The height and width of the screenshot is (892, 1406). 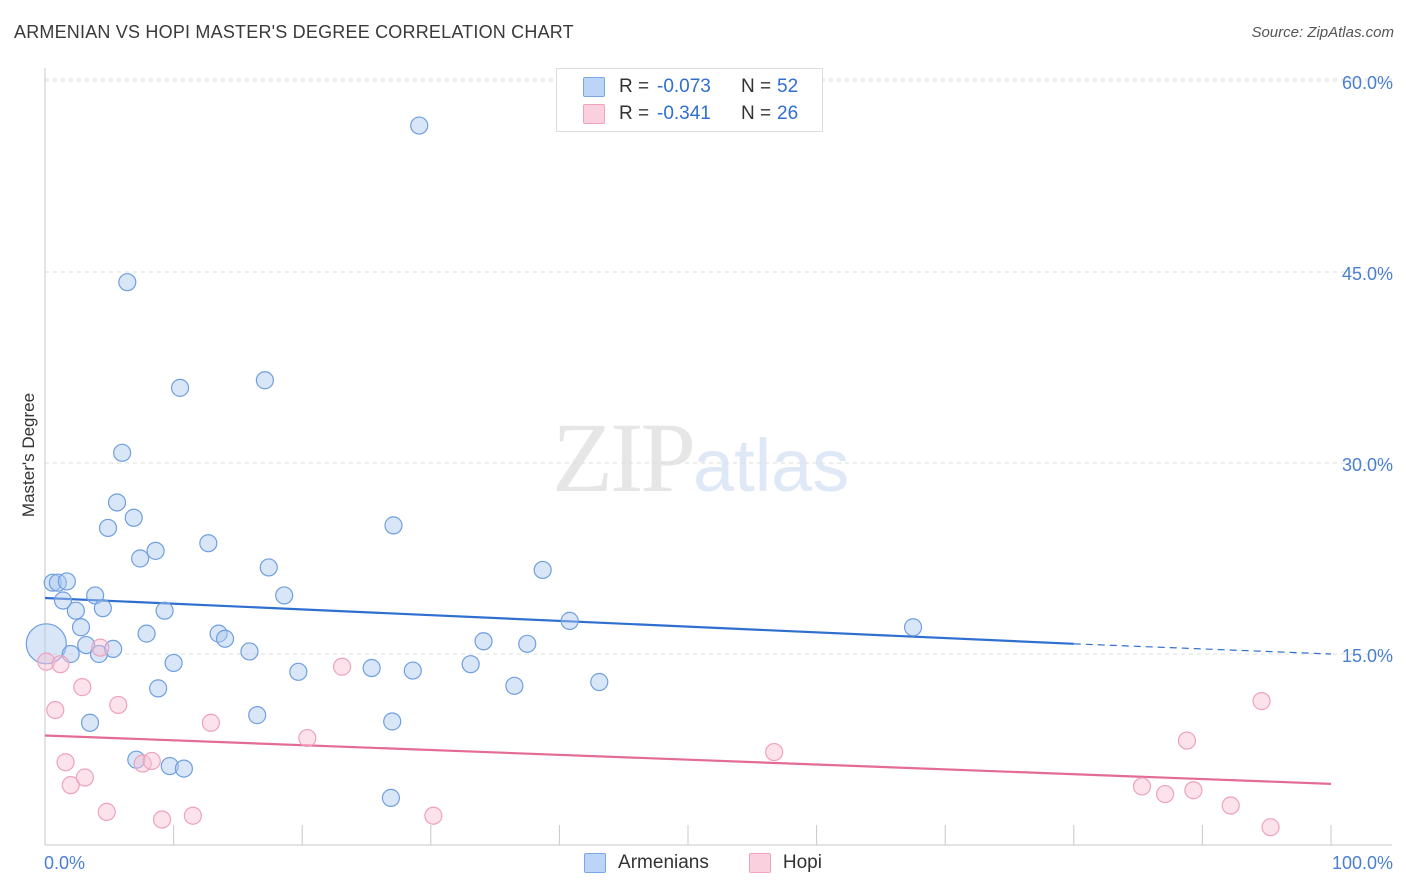 I want to click on legend-item-armenians: Armenians, so click(x=646, y=863).